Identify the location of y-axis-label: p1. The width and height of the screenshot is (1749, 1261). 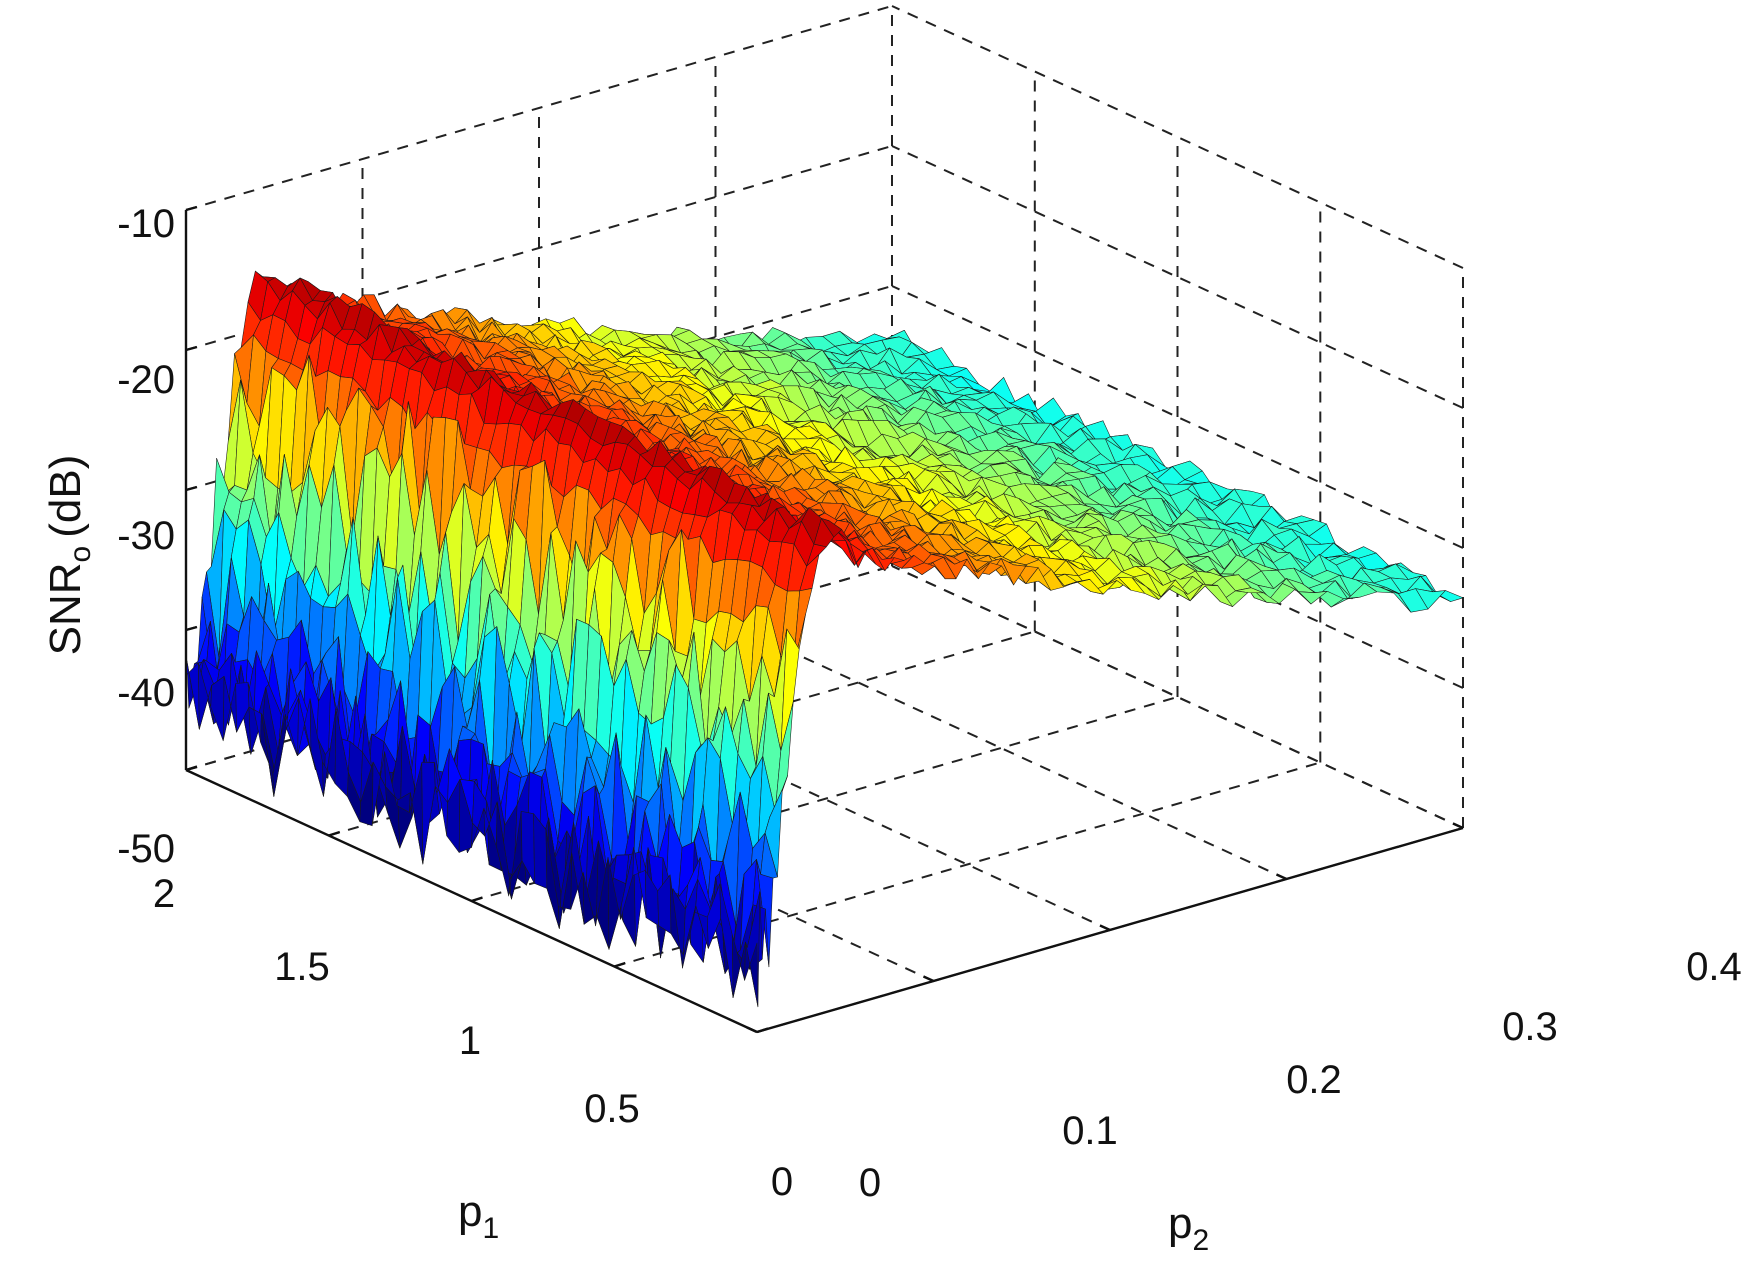
(478, 1216).